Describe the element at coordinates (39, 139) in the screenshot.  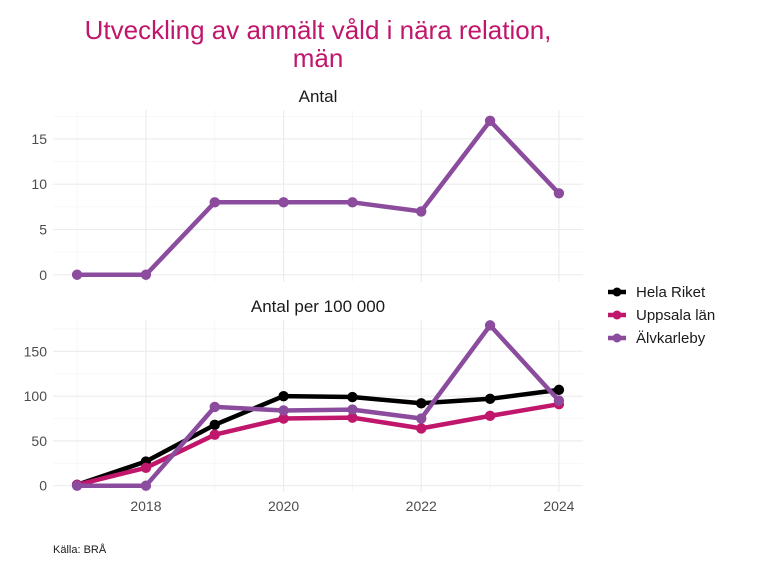
I see `y-tick-label: 15` at that location.